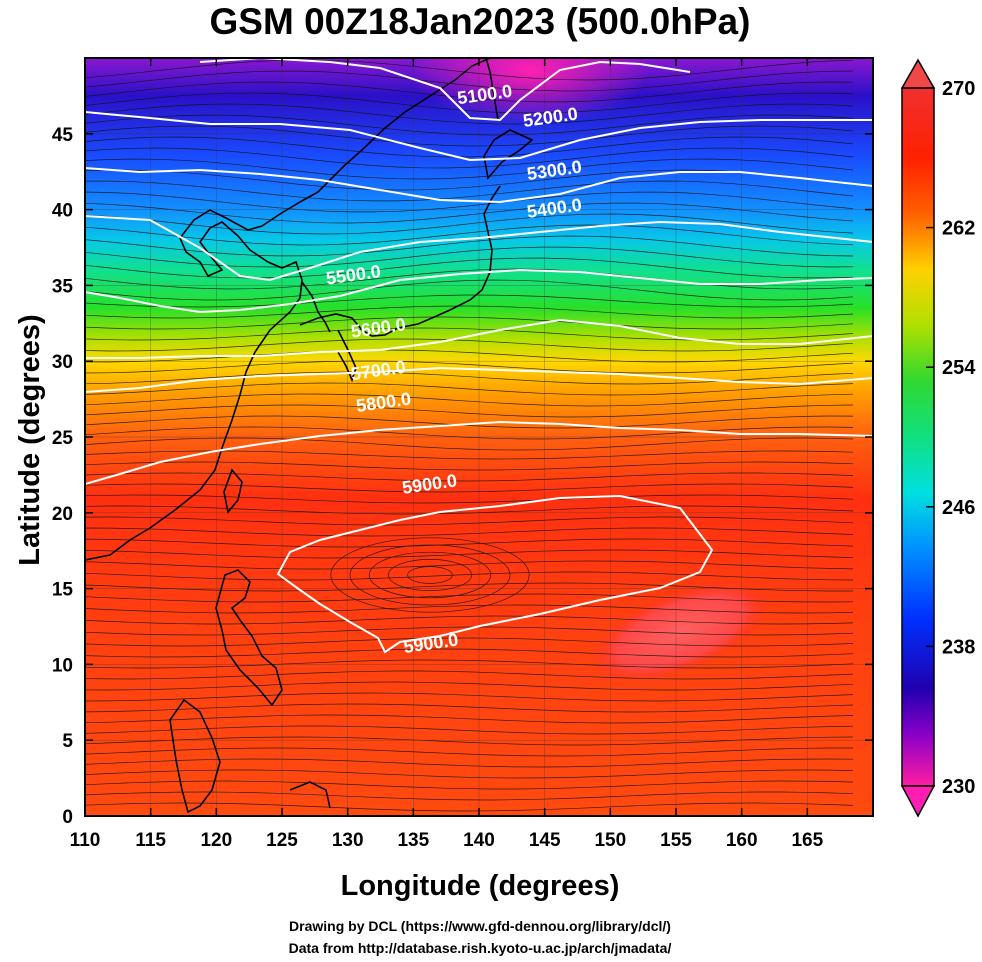 This screenshot has width=982, height=962. I want to click on colorbar-arrow-top, so click(918, 73).